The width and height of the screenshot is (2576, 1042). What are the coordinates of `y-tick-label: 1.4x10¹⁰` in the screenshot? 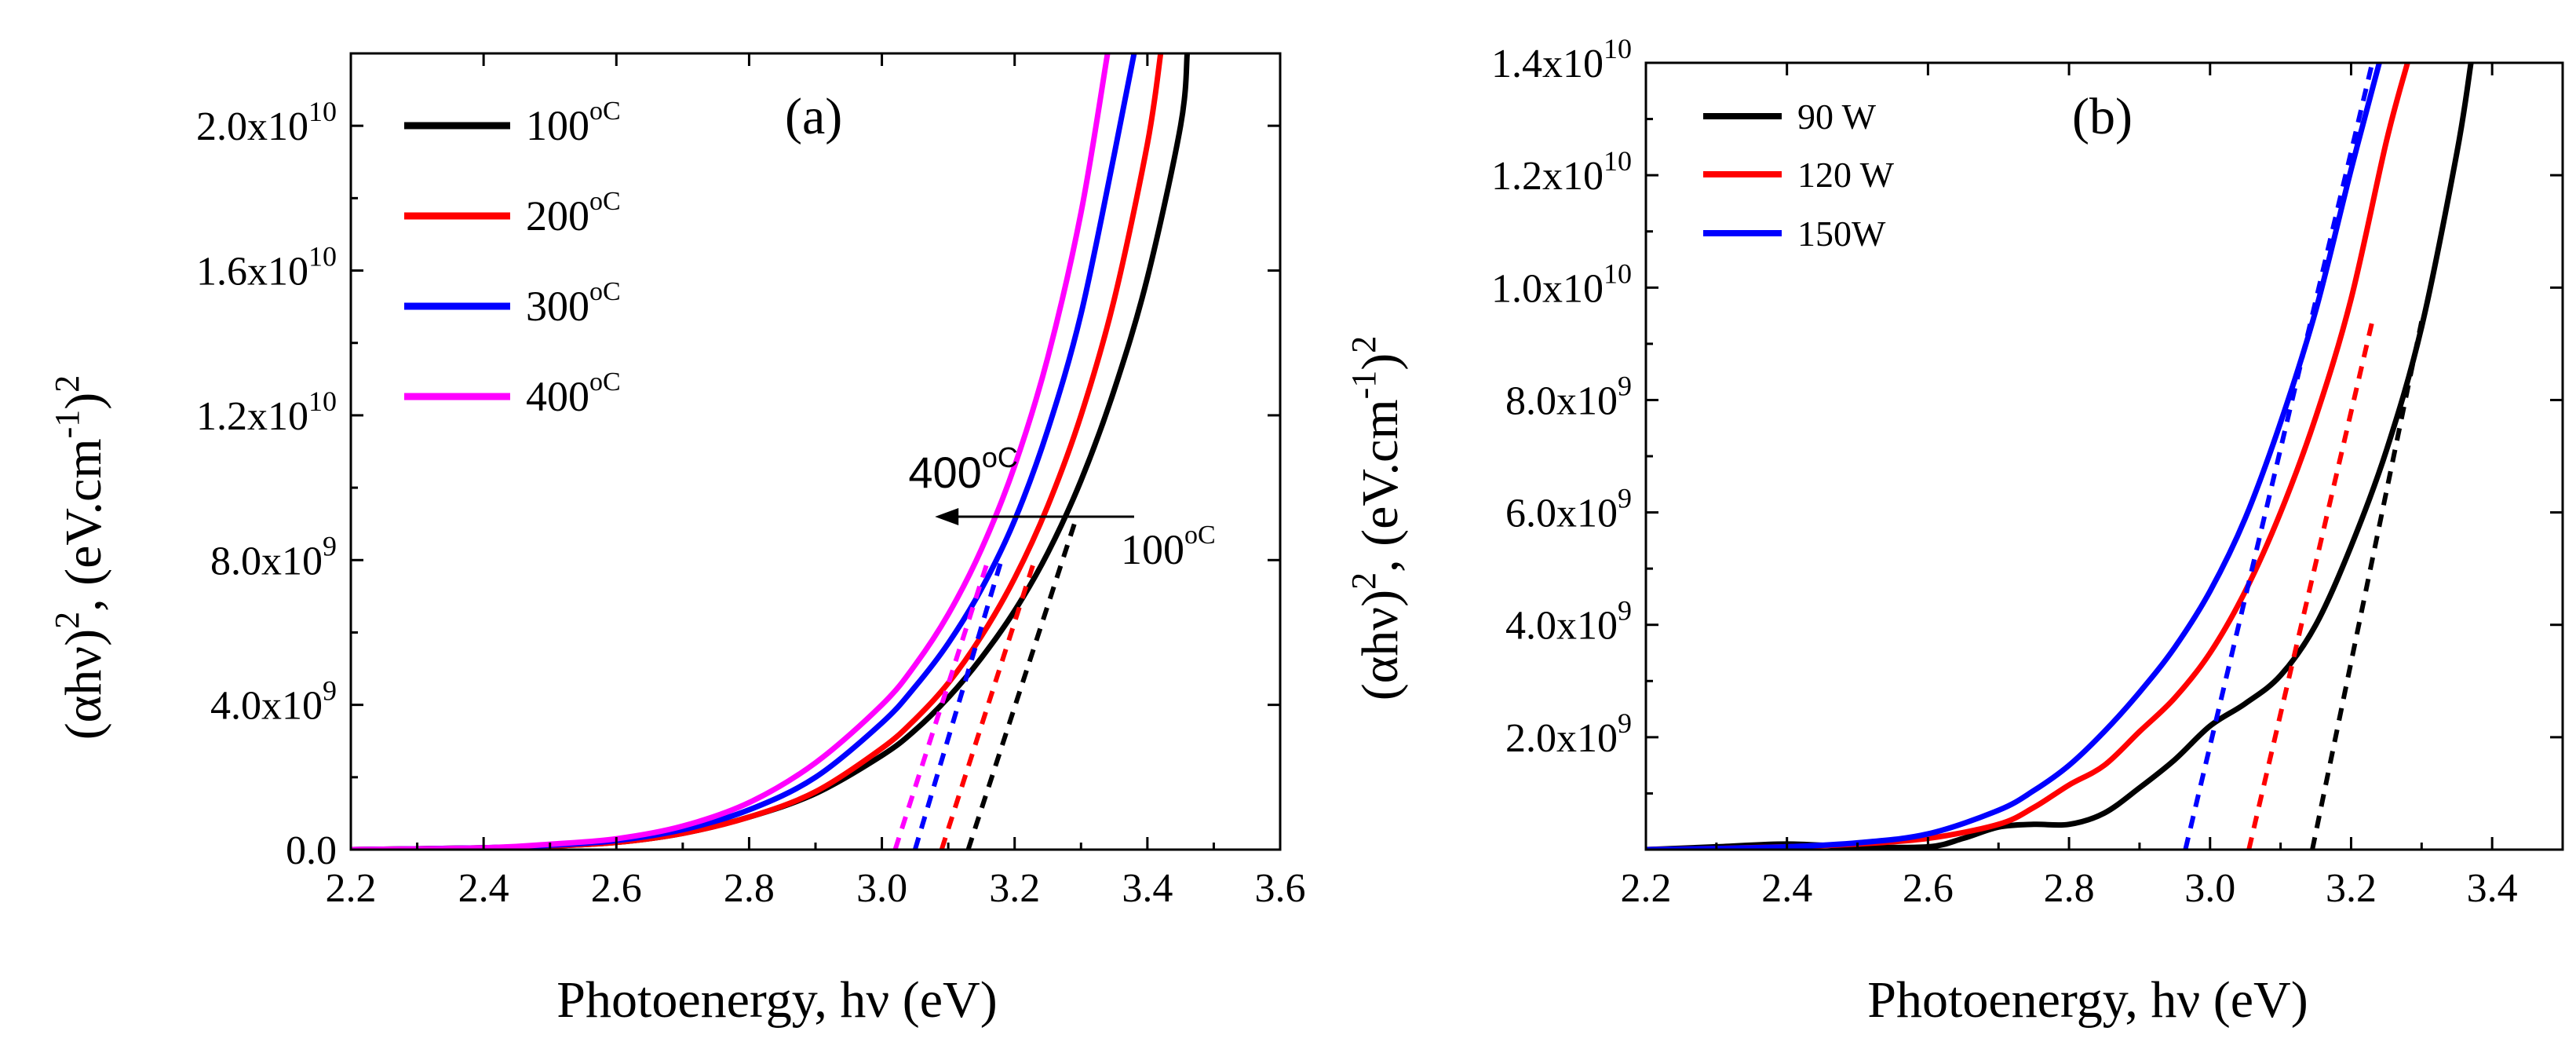 It's located at (1561, 59).